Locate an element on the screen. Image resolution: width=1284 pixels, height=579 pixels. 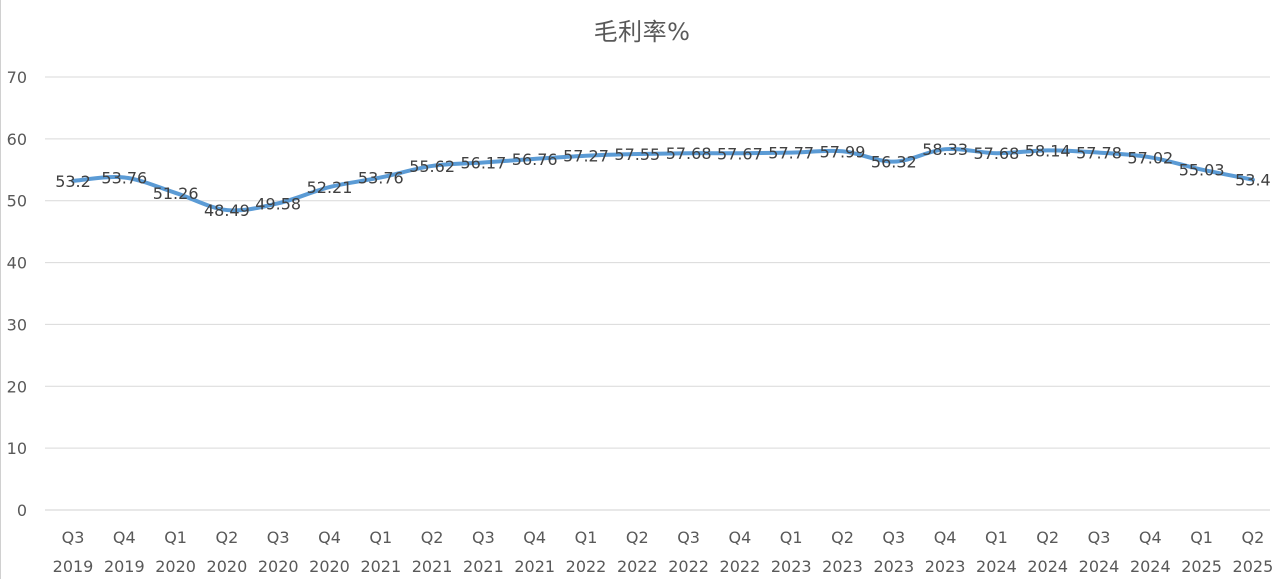
chart-title: 毛利率% is located at coordinates (642, 32).